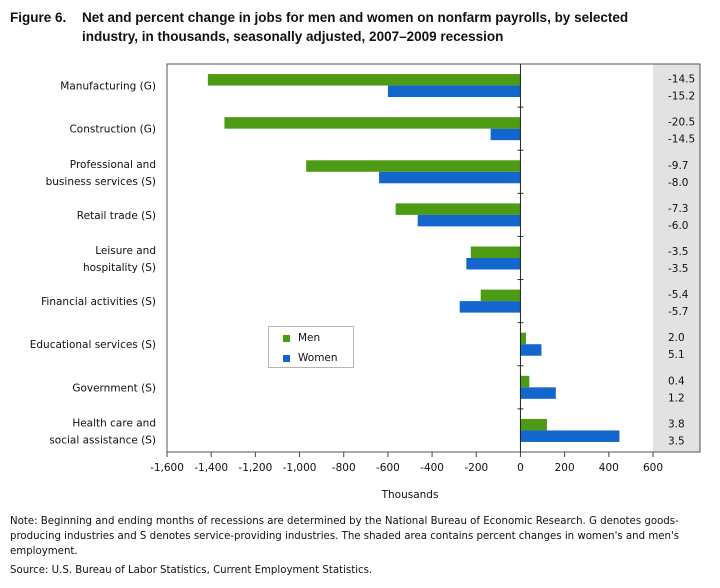 This screenshot has width=720, height=588. Describe the element at coordinates (167, 468) in the screenshot. I see `x-tick-label: -1,600` at that location.